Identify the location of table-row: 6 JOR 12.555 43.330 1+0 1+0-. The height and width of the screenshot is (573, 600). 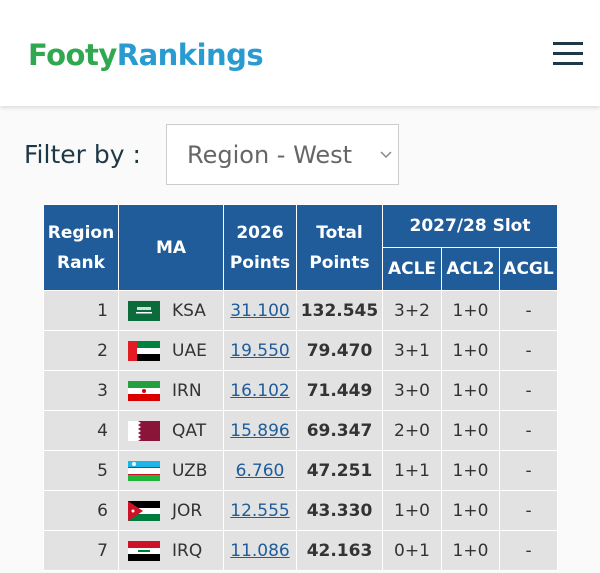
(301, 510).